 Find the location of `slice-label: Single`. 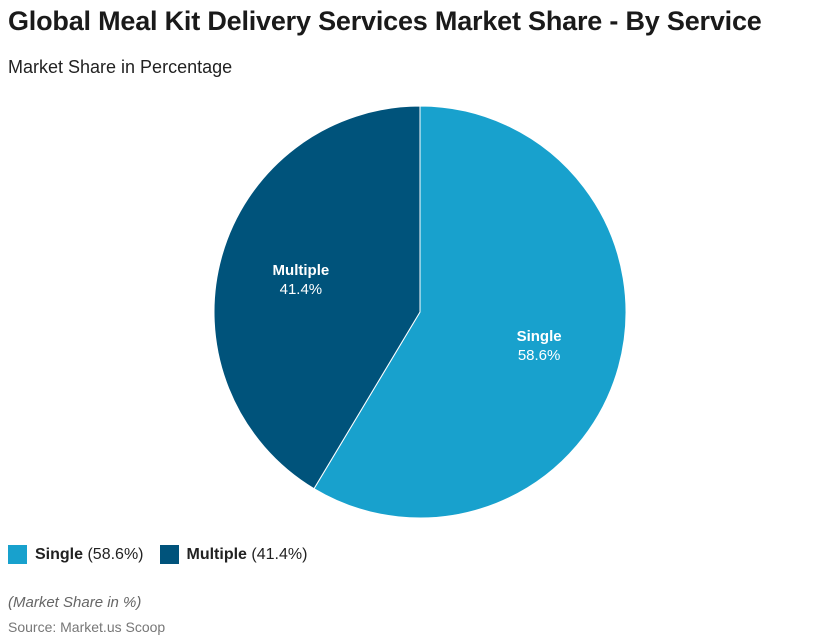

slice-label: Single is located at coordinates (539, 336).